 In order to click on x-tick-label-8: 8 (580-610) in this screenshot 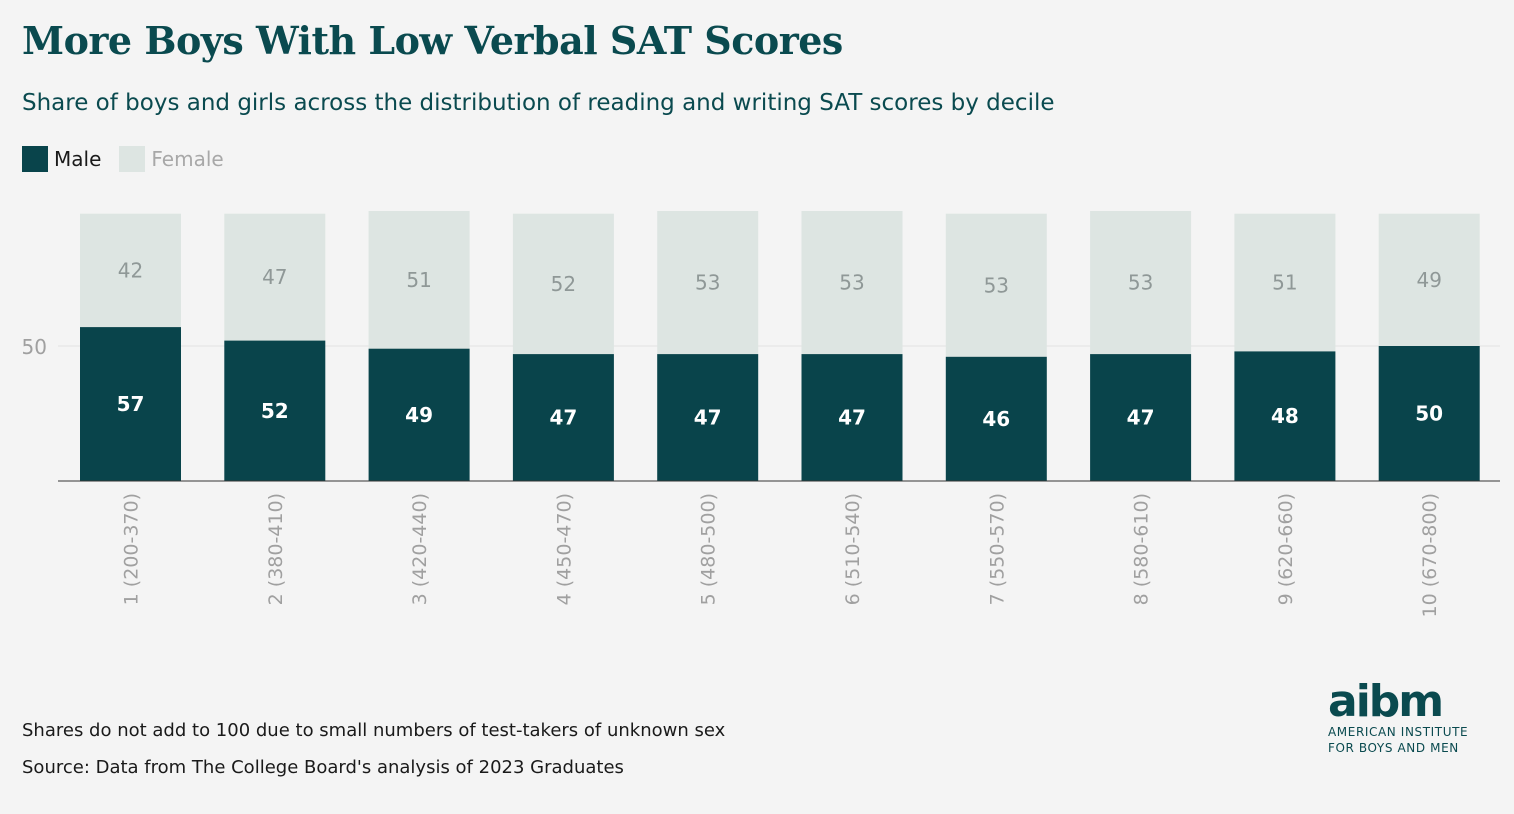, I will do `click(1142, 549)`.